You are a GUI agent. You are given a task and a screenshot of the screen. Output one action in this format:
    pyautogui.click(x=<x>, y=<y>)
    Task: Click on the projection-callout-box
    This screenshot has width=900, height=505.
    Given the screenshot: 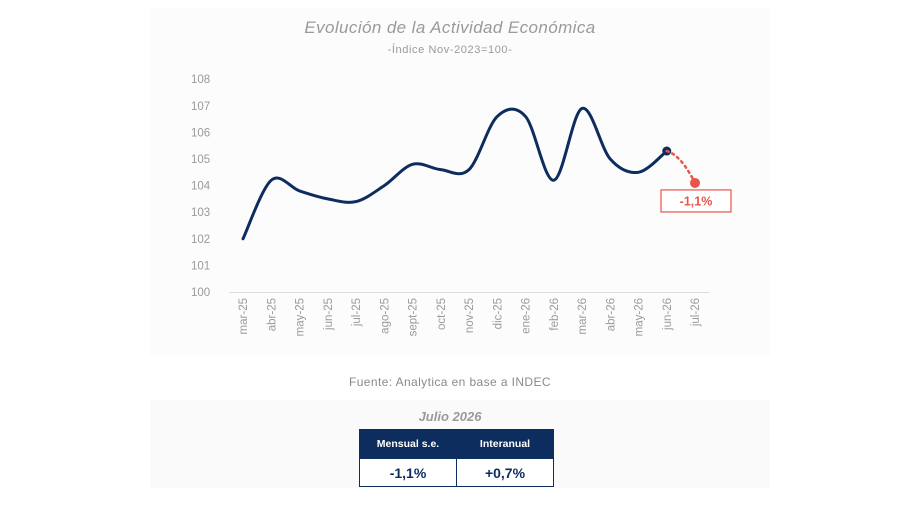 What is the action you would take?
    pyautogui.click(x=696, y=201)
    